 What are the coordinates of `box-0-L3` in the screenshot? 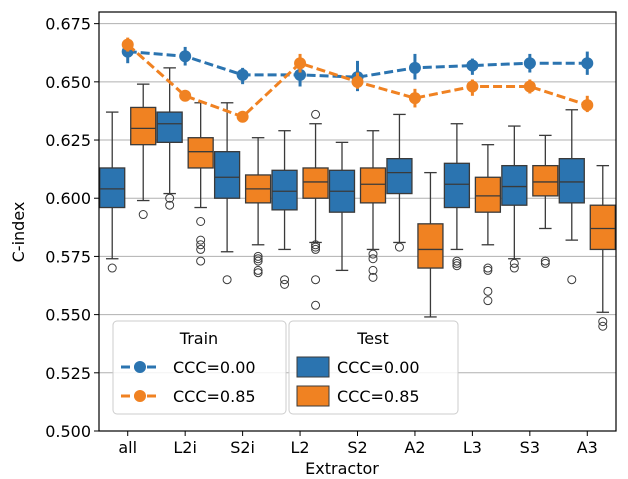 It's located at (457, 197).